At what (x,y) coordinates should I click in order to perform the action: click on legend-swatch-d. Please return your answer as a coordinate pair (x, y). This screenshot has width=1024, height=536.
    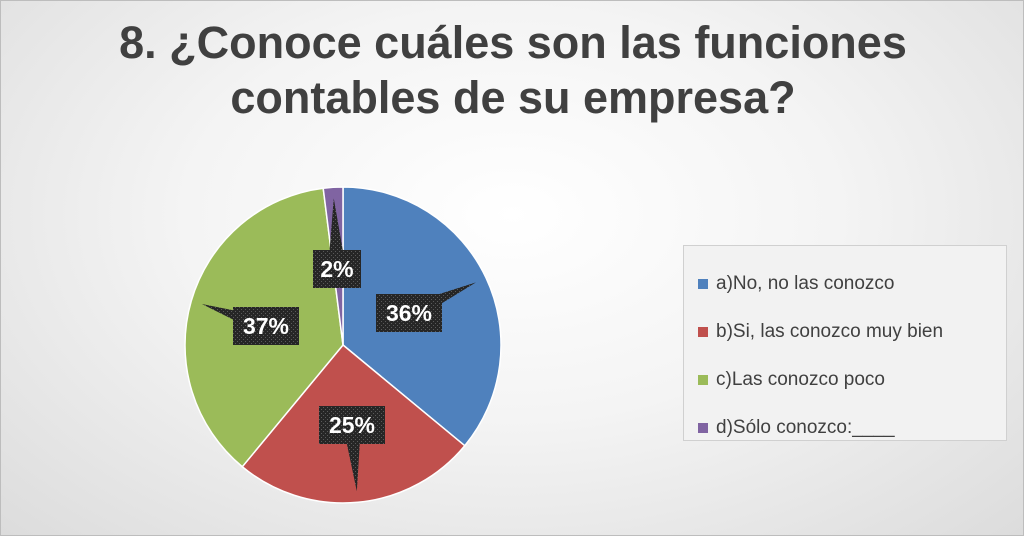
    Looking at the image, I should click on (703, 428).